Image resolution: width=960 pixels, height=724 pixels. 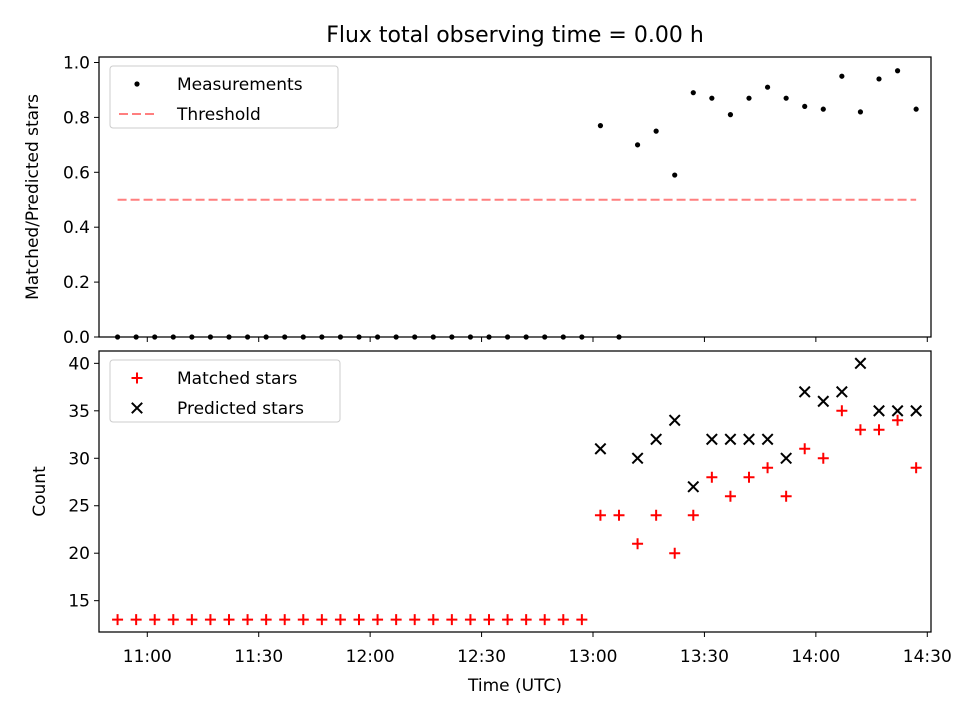 What do you see at coordinates (76, 338) in the screenshot?
I see `y-tick-label: 0.0` at bounding box center [76, 338].